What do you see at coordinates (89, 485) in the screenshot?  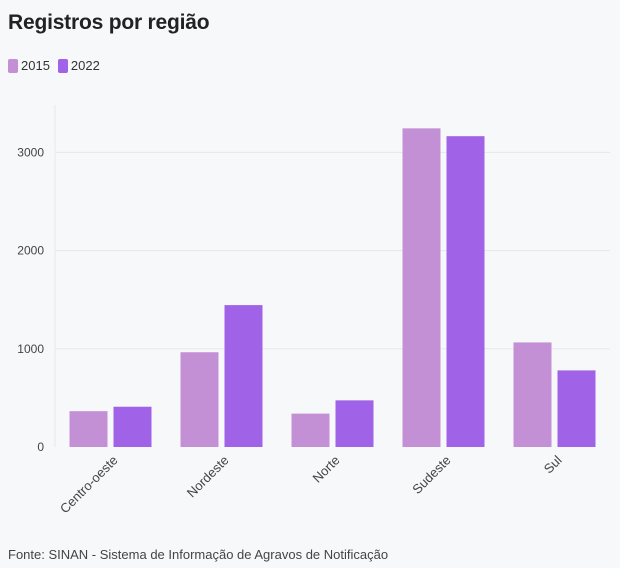 I see `x-tick-label-centro-oeste: Centro-oeste` at bounding box center [89, 485].